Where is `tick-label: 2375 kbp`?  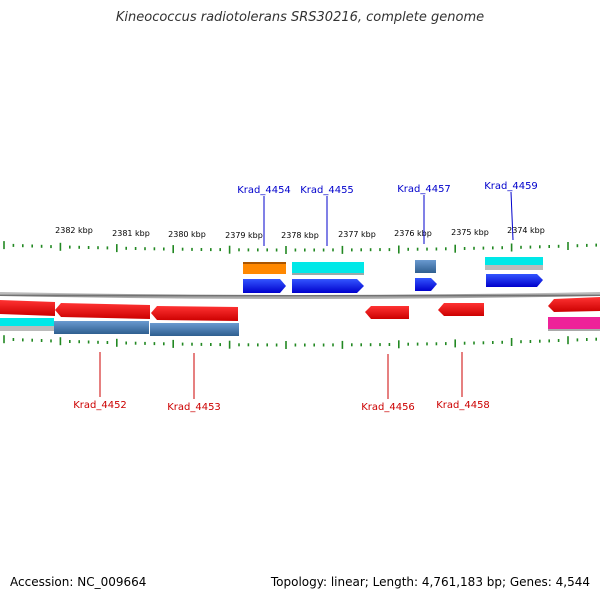
tick-label: 2375 kbp is located at coordinates (470, 232).